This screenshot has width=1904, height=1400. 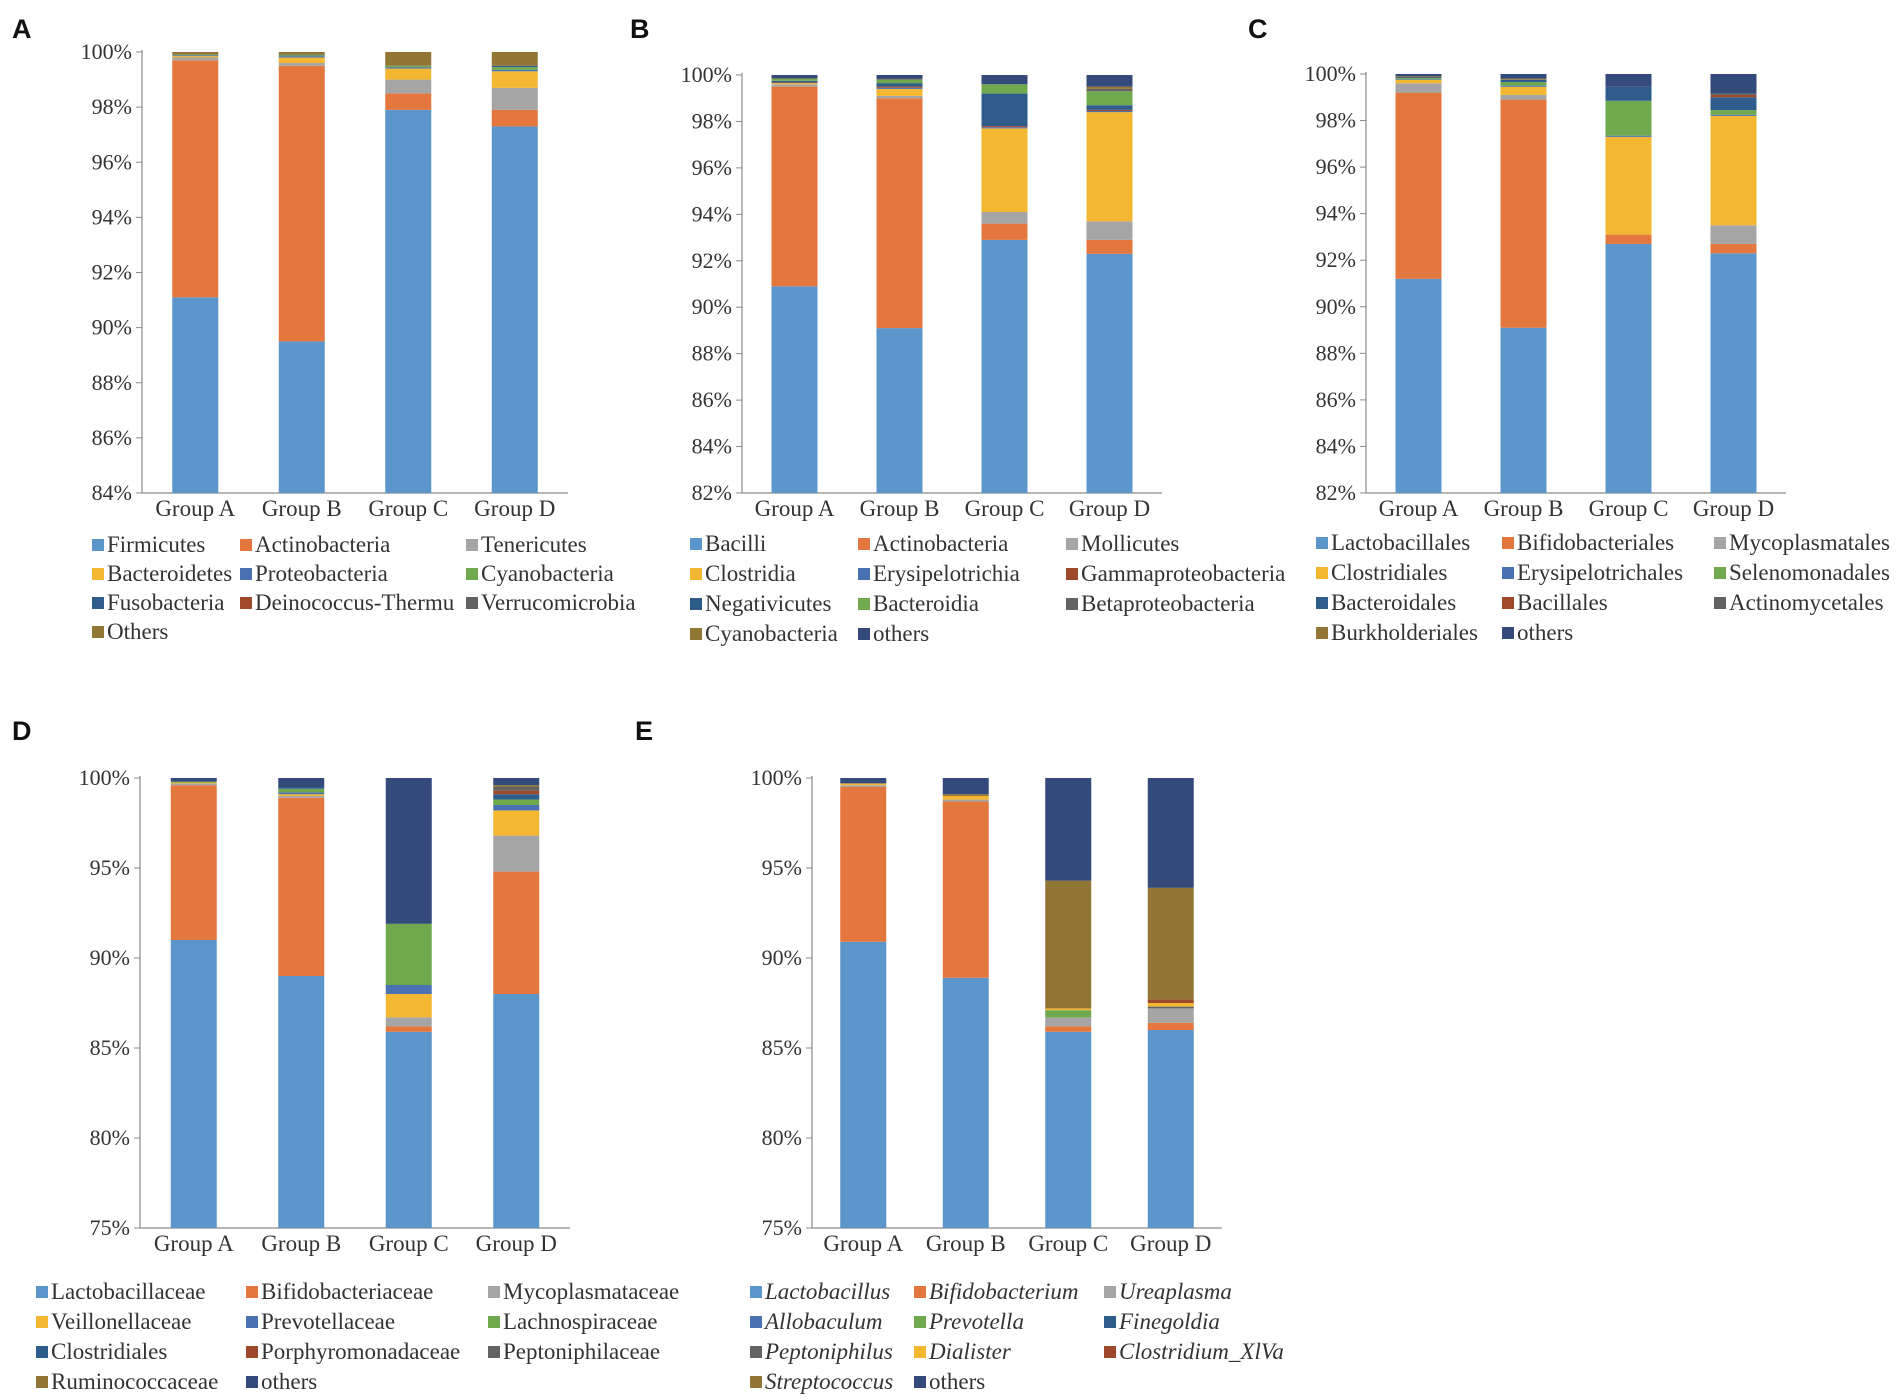 What do you see at coordinates (22, 29) in the screenshot?
I see `panel-letter: A` at bounding box center [22, 29].